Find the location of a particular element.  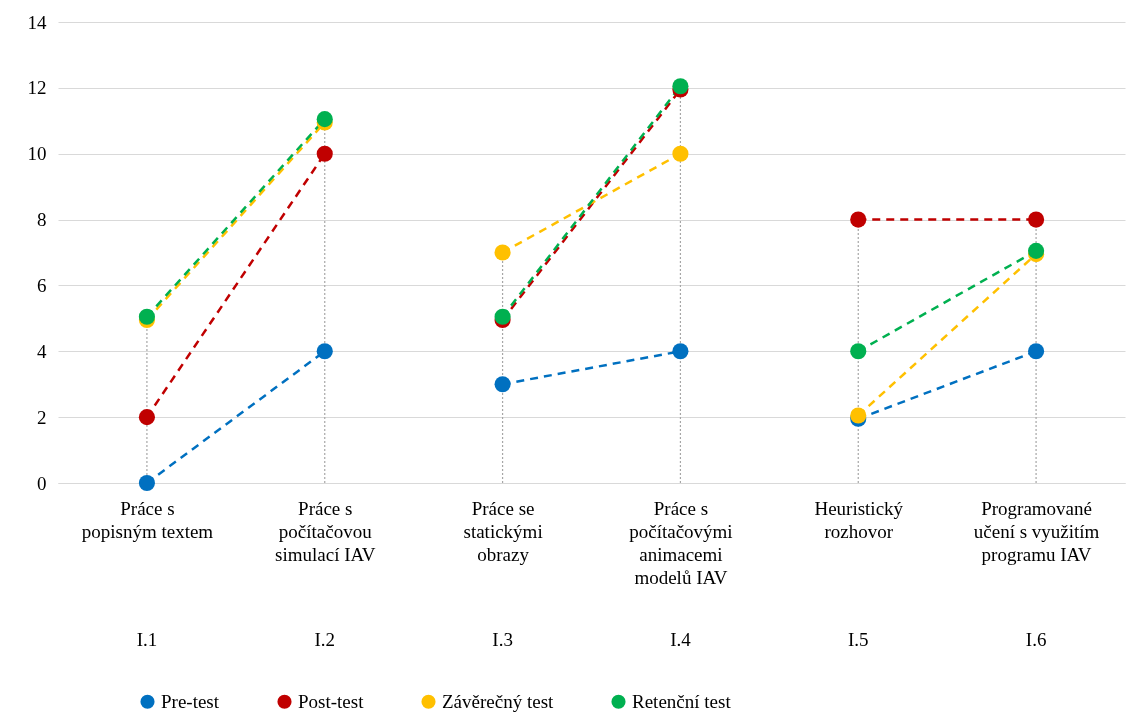

x-tick-label: Programované učení s využitím programu IAV is located at coordinates (1036, 531).